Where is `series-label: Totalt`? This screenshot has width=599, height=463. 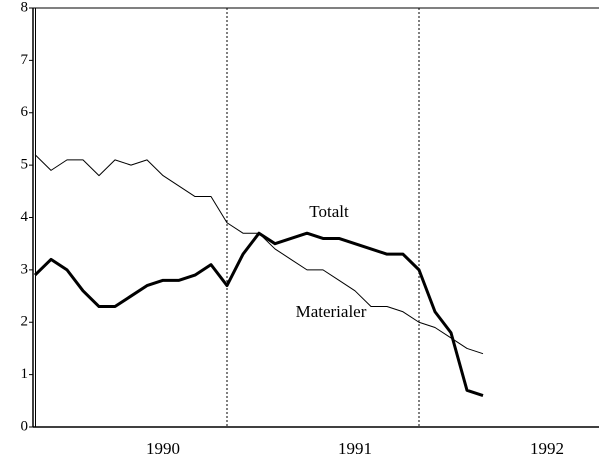 series-label: Totalt is located at coordinates (329, 211).